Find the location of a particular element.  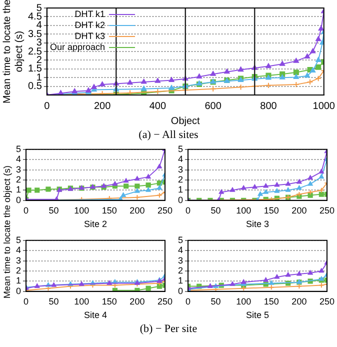

x-axis-title: Site 2 is located at coordinates (96, 224).